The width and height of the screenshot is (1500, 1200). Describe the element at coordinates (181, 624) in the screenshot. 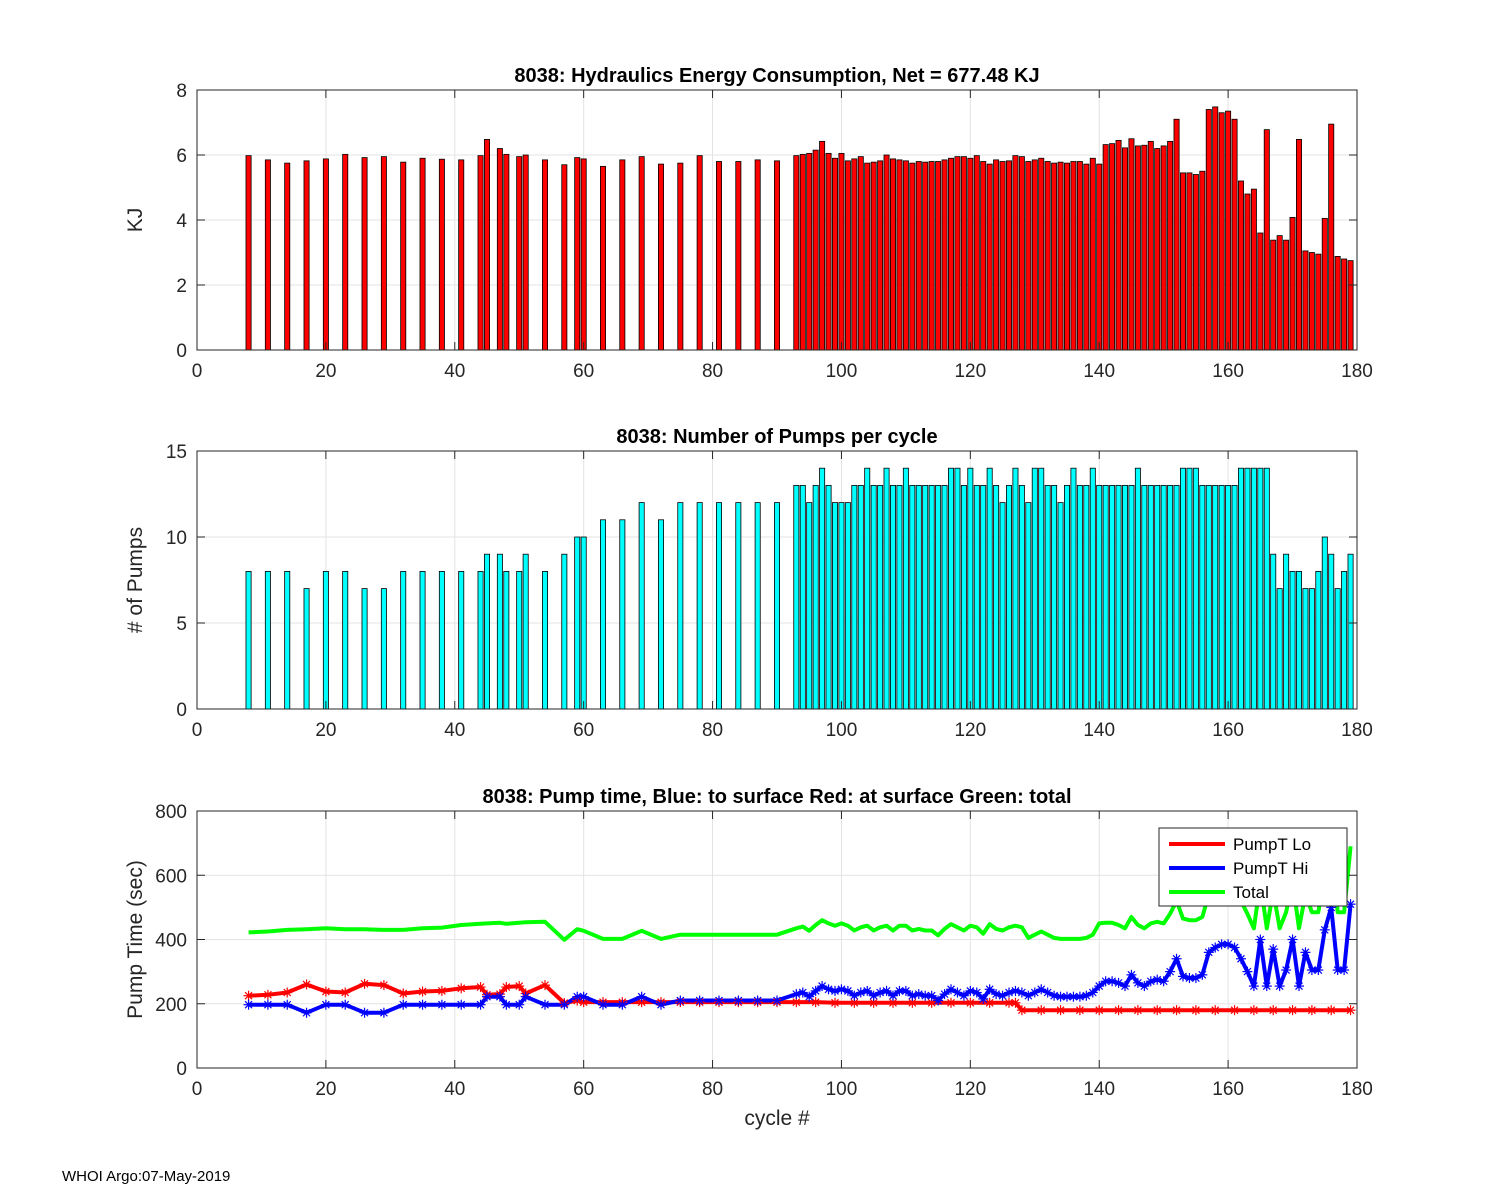

I see `y-tick-label: 5` at that location.